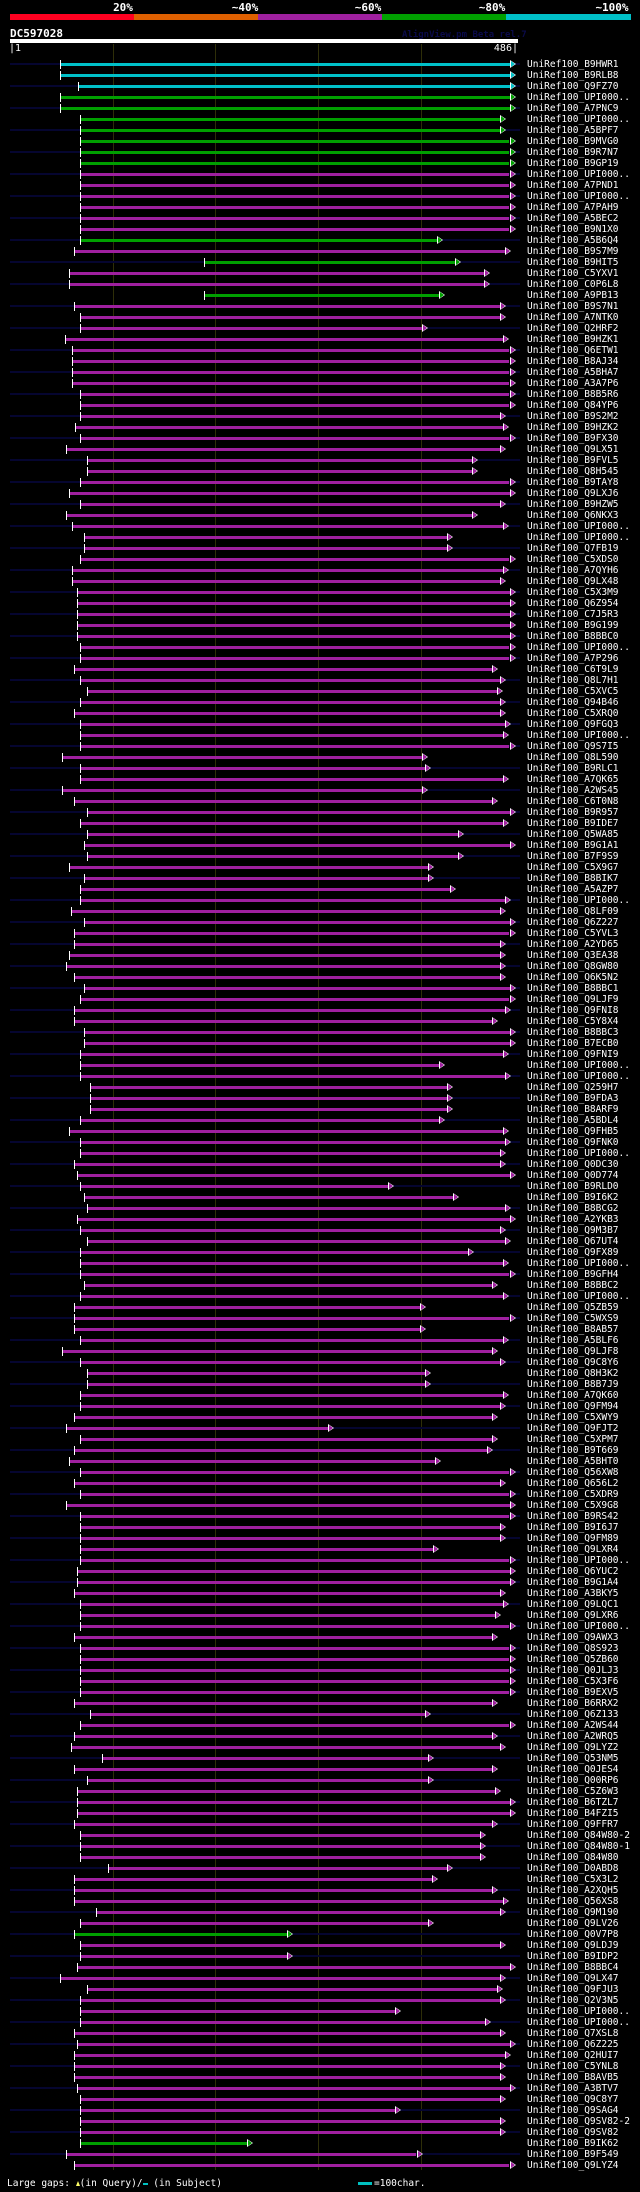  I want to click on hit-label: UniRef100_A7QK60, so click(573, 1395).